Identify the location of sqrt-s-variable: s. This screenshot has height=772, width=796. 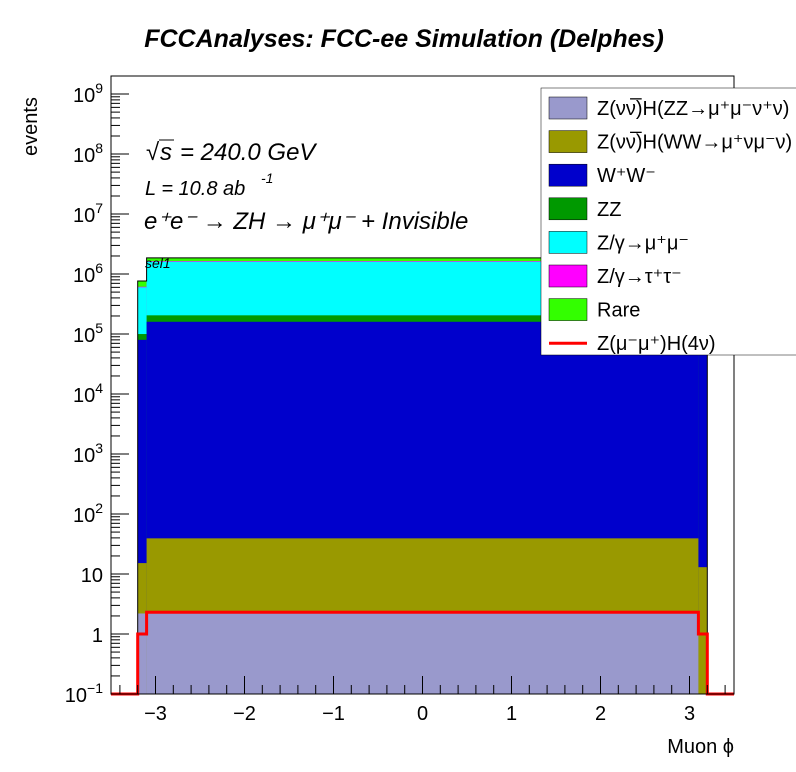
(166, 152).